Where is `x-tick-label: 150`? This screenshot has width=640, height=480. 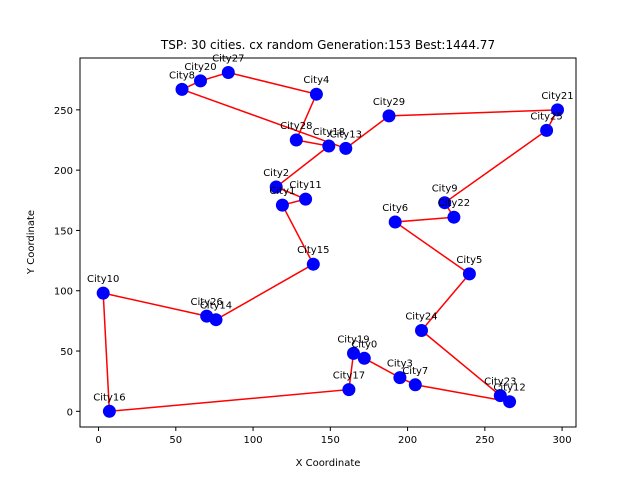
x-tick-label: 150 is located at coordinates (330, 440).